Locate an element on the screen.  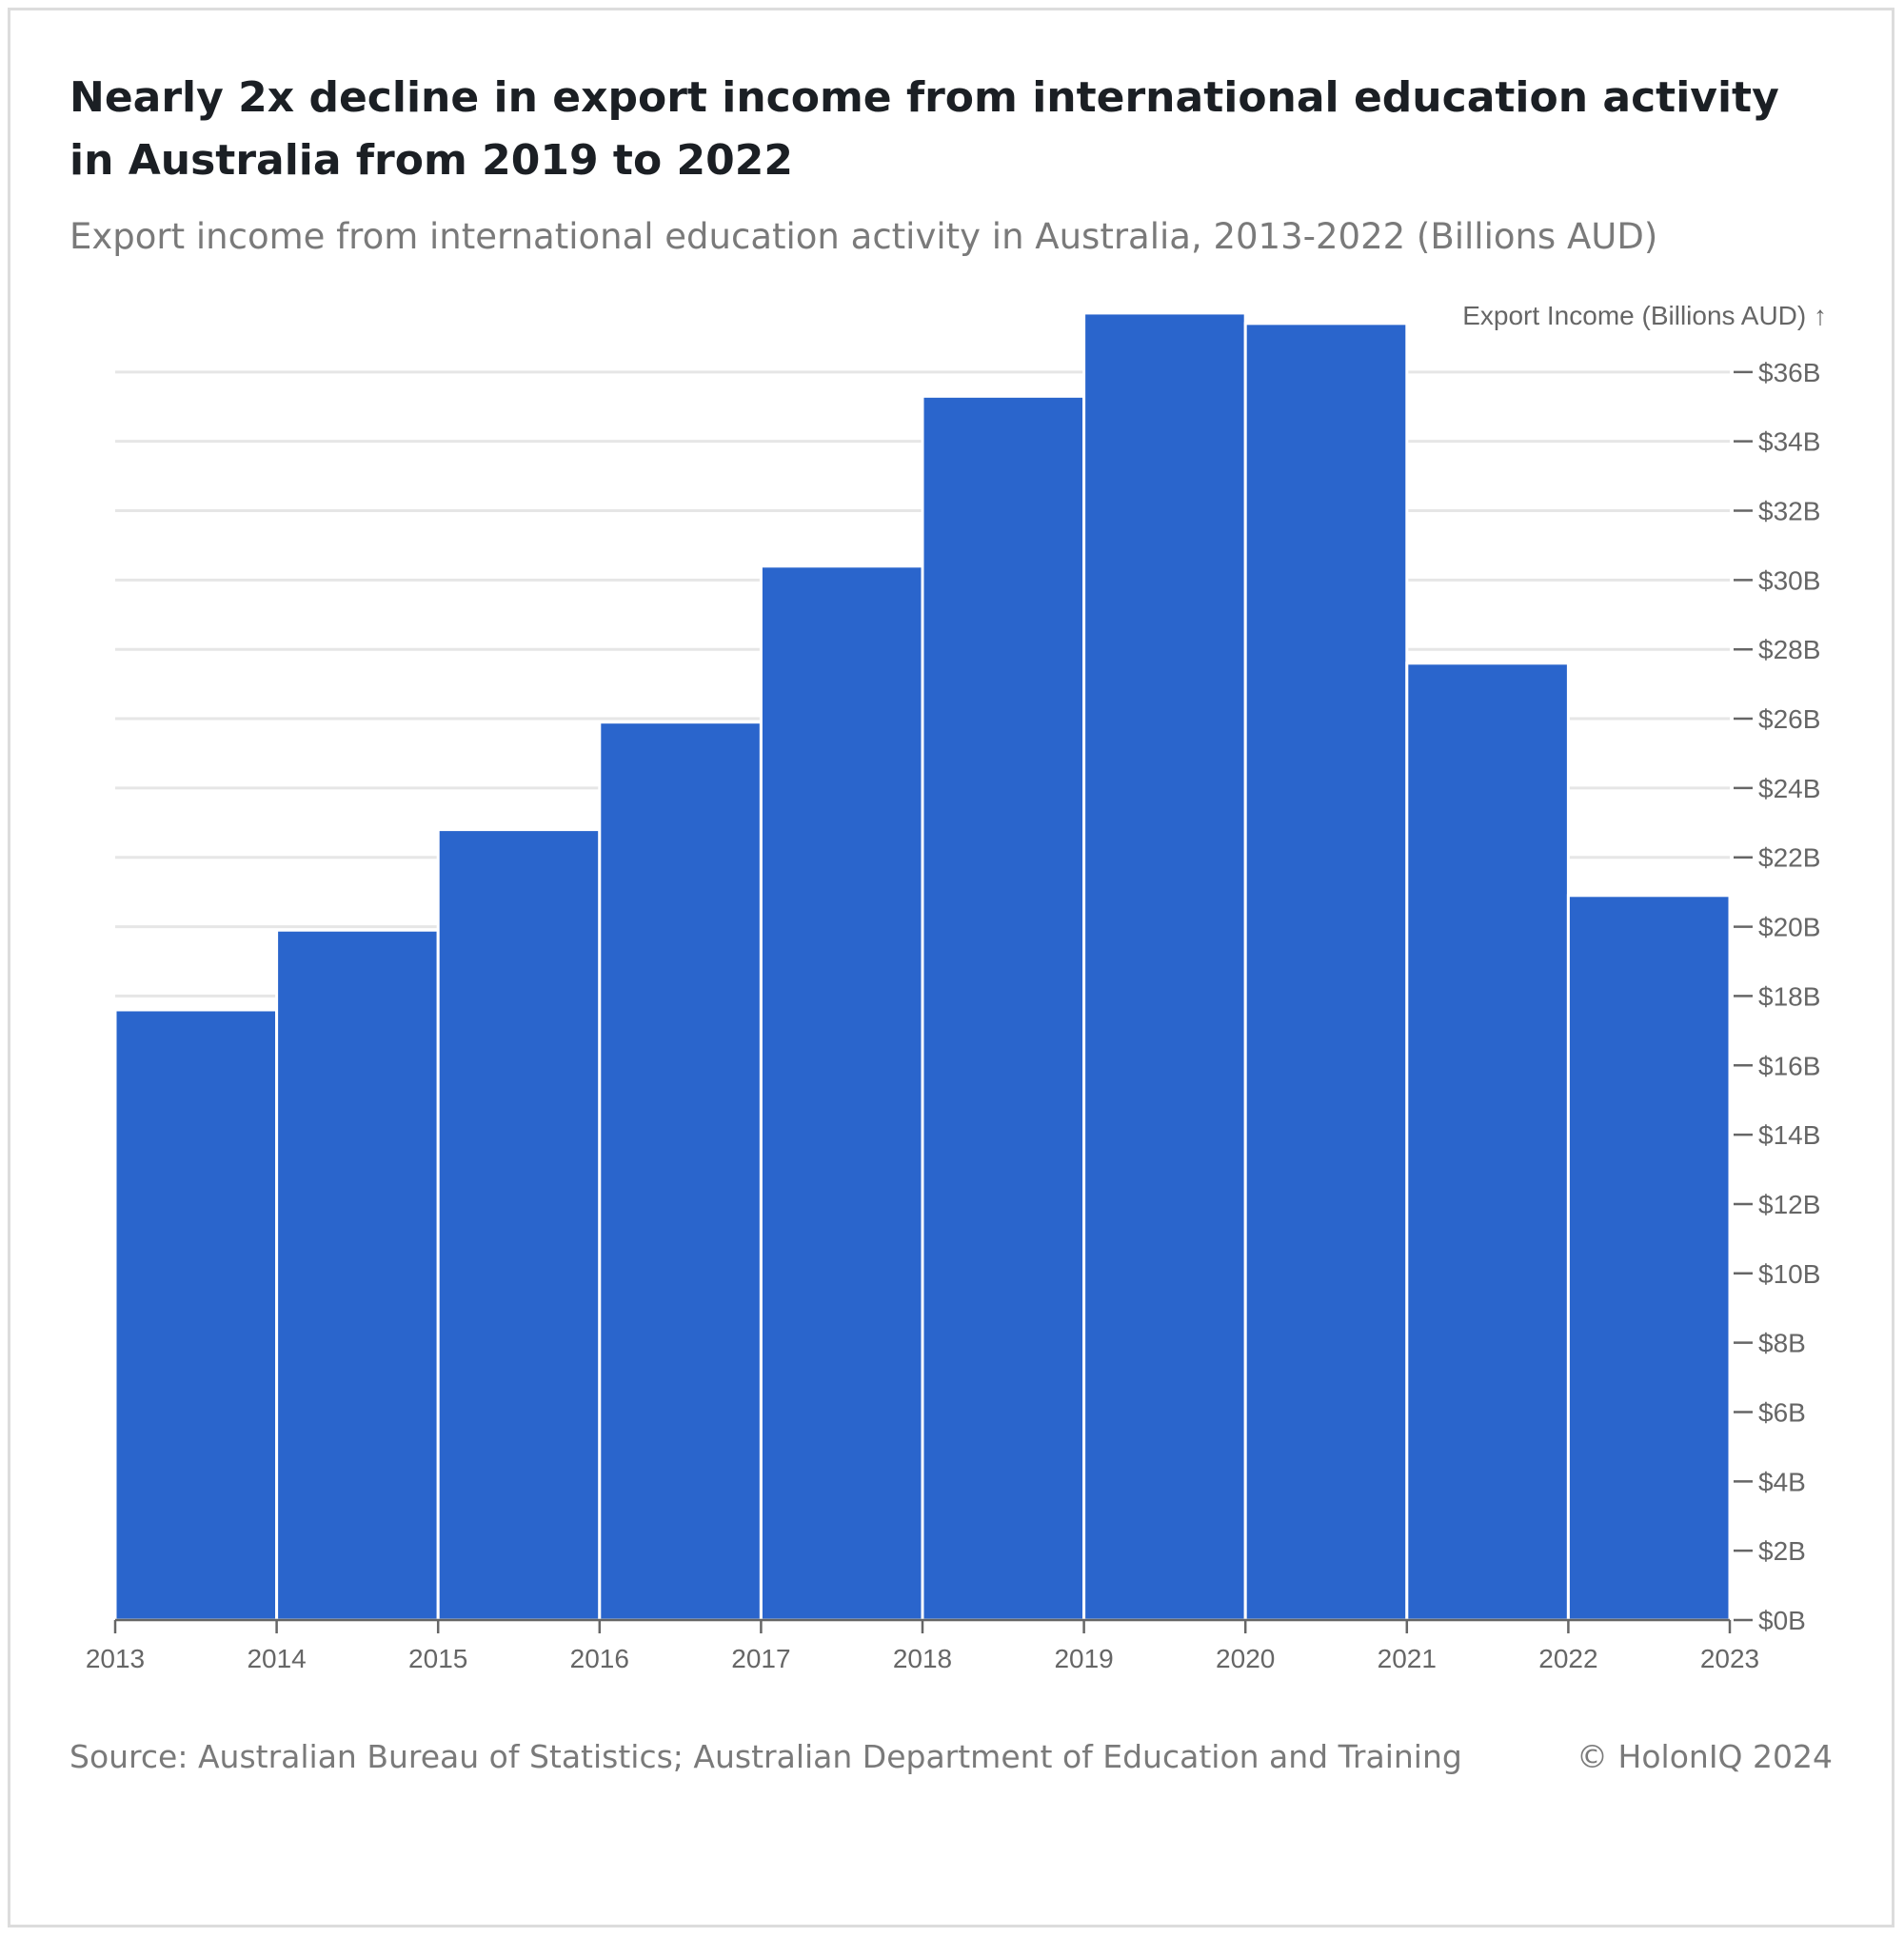
bar-2017 is located at coordinates (841, 1093).